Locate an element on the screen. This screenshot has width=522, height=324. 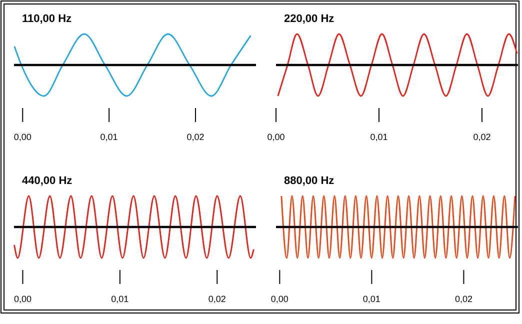
chart-title: 110,00 Hz is located at coordinates (47, 19).